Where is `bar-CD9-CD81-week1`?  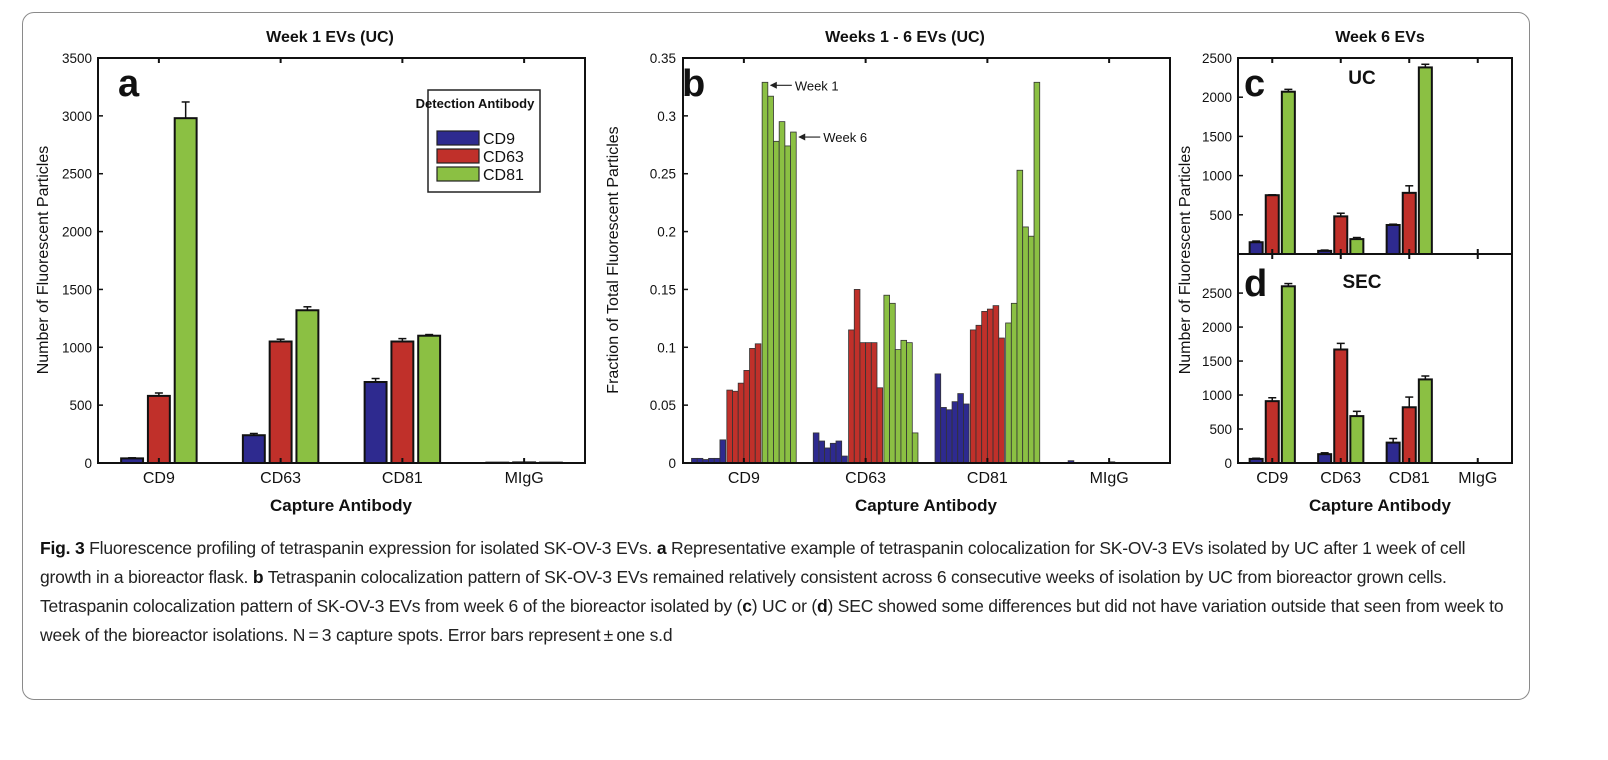
bar-CD9-CD81-week1 is located at coordinates (765, 272).